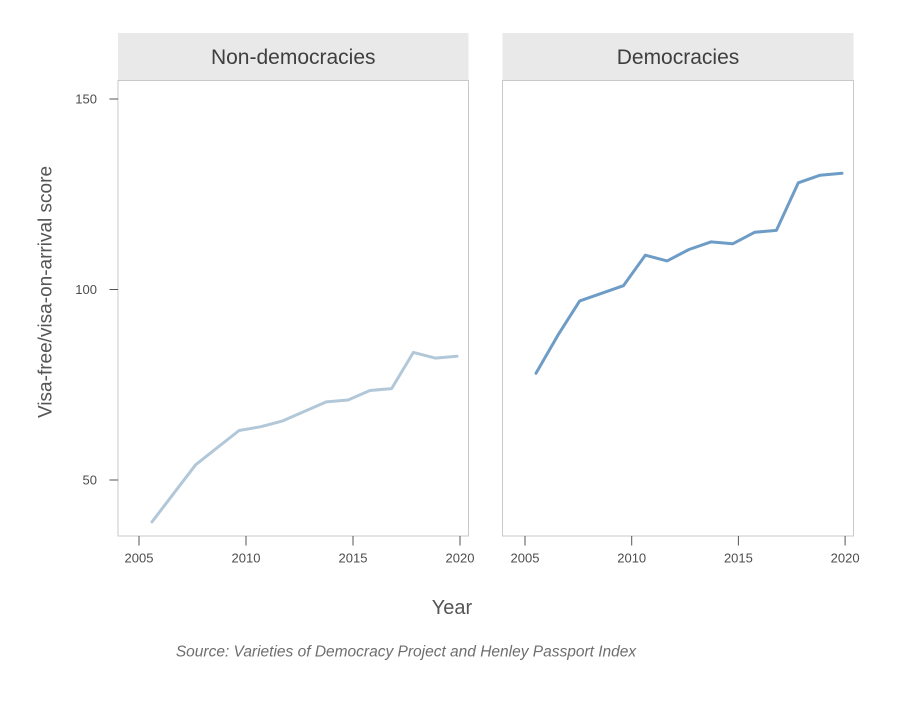  I want to click on democracies-line, so click(689, 273).